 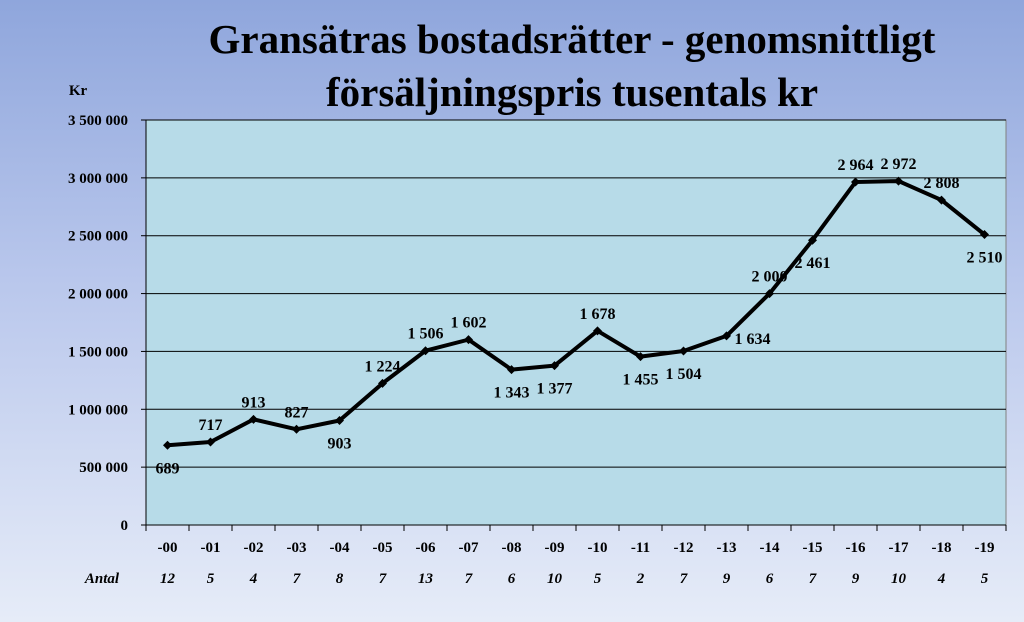 What do you see at coordinates (297, 548) in the screenshot?
I see `x-tick-label: -03` at bounding box center [297, 548].